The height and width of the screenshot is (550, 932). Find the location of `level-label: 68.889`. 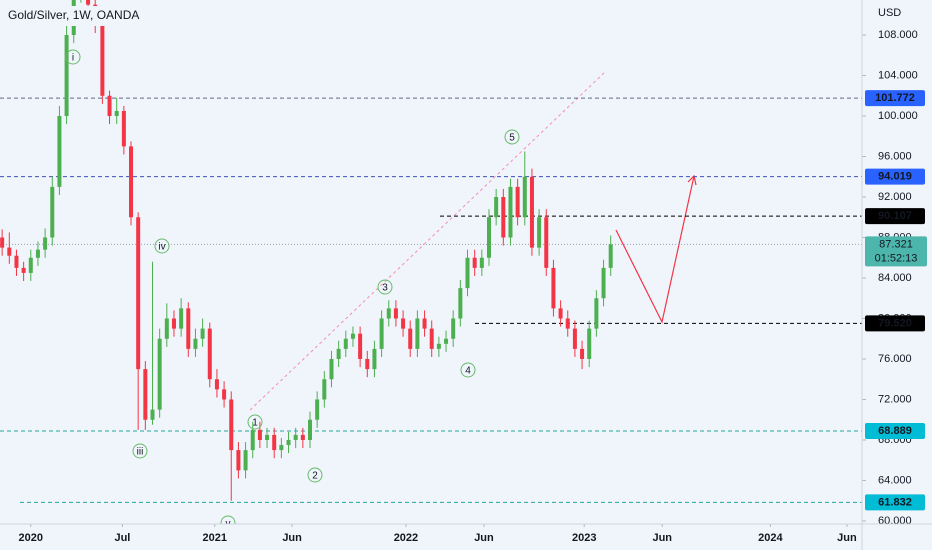

level-label: 68.889 is located at coordinates (895, 431).